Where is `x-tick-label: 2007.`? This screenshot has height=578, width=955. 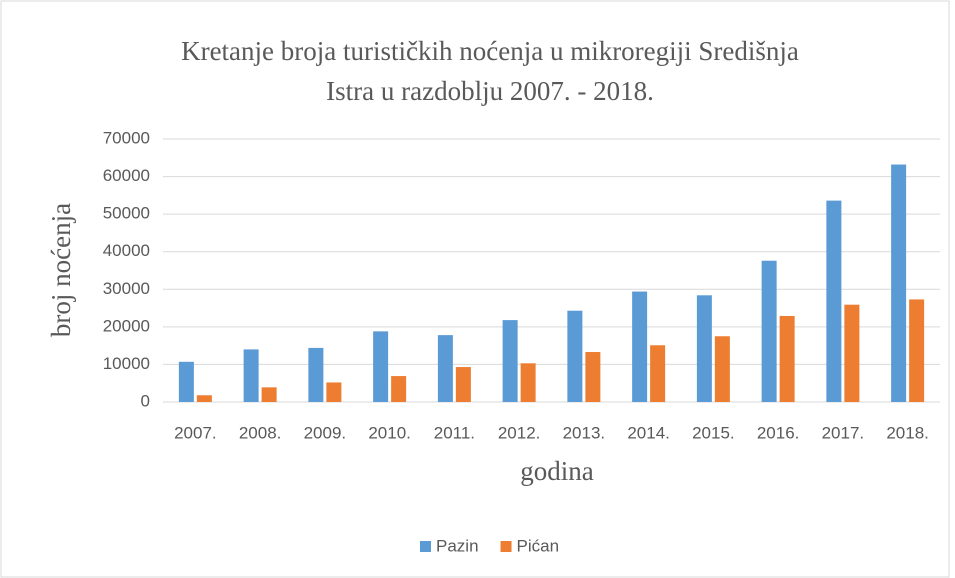
x-tick-label: 2007. is located at coordinates (195, 432).